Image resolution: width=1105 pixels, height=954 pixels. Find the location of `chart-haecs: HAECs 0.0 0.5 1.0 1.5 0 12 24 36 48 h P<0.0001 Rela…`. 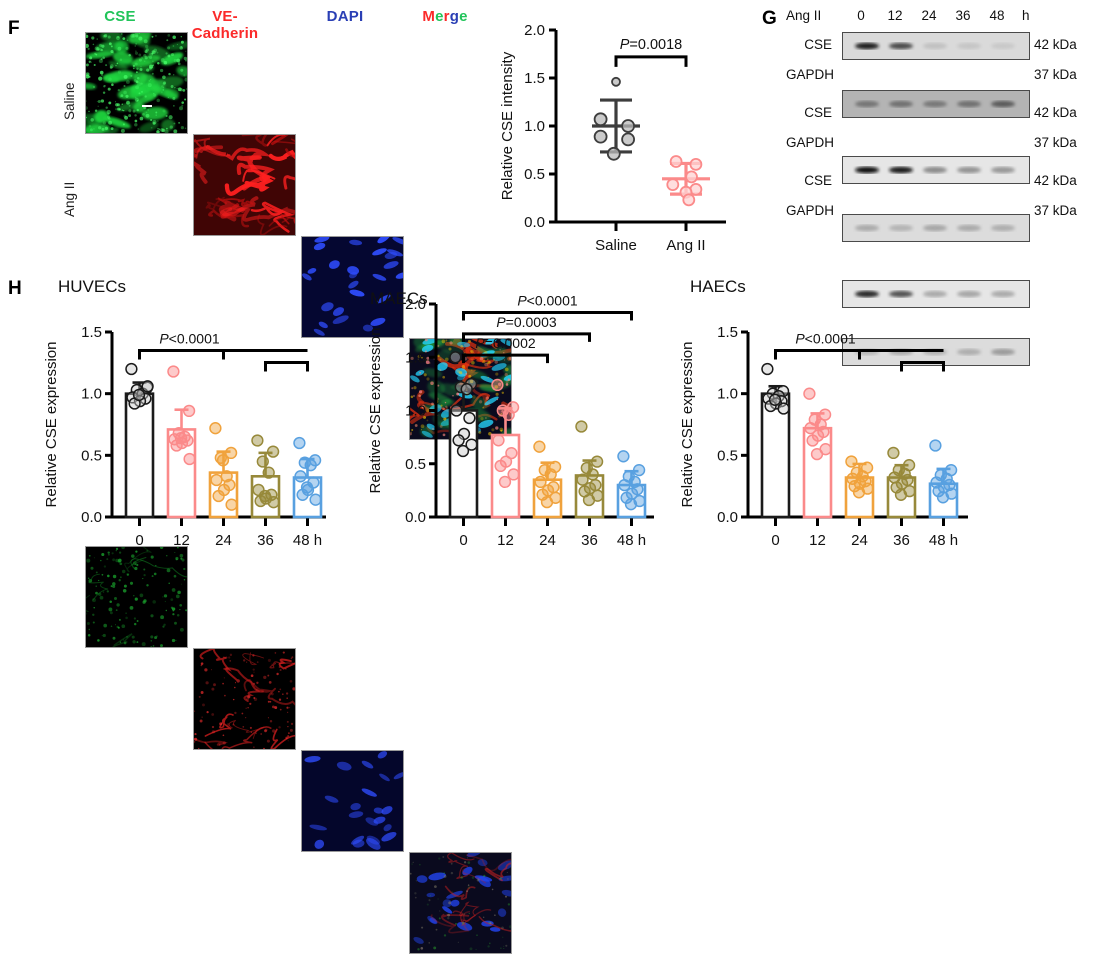

chart-haecs: HAECs 0.0 0.5 1.0 1.5 0 12 24 36 48 h P<0.0001 Rela… is located at coordinates (826, 417).